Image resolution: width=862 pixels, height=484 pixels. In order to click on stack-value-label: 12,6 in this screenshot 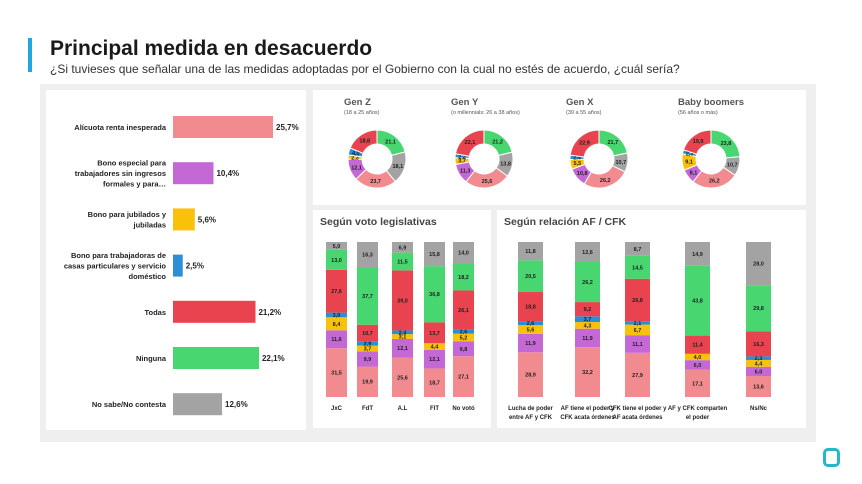, I will do `click(587, 253)`.